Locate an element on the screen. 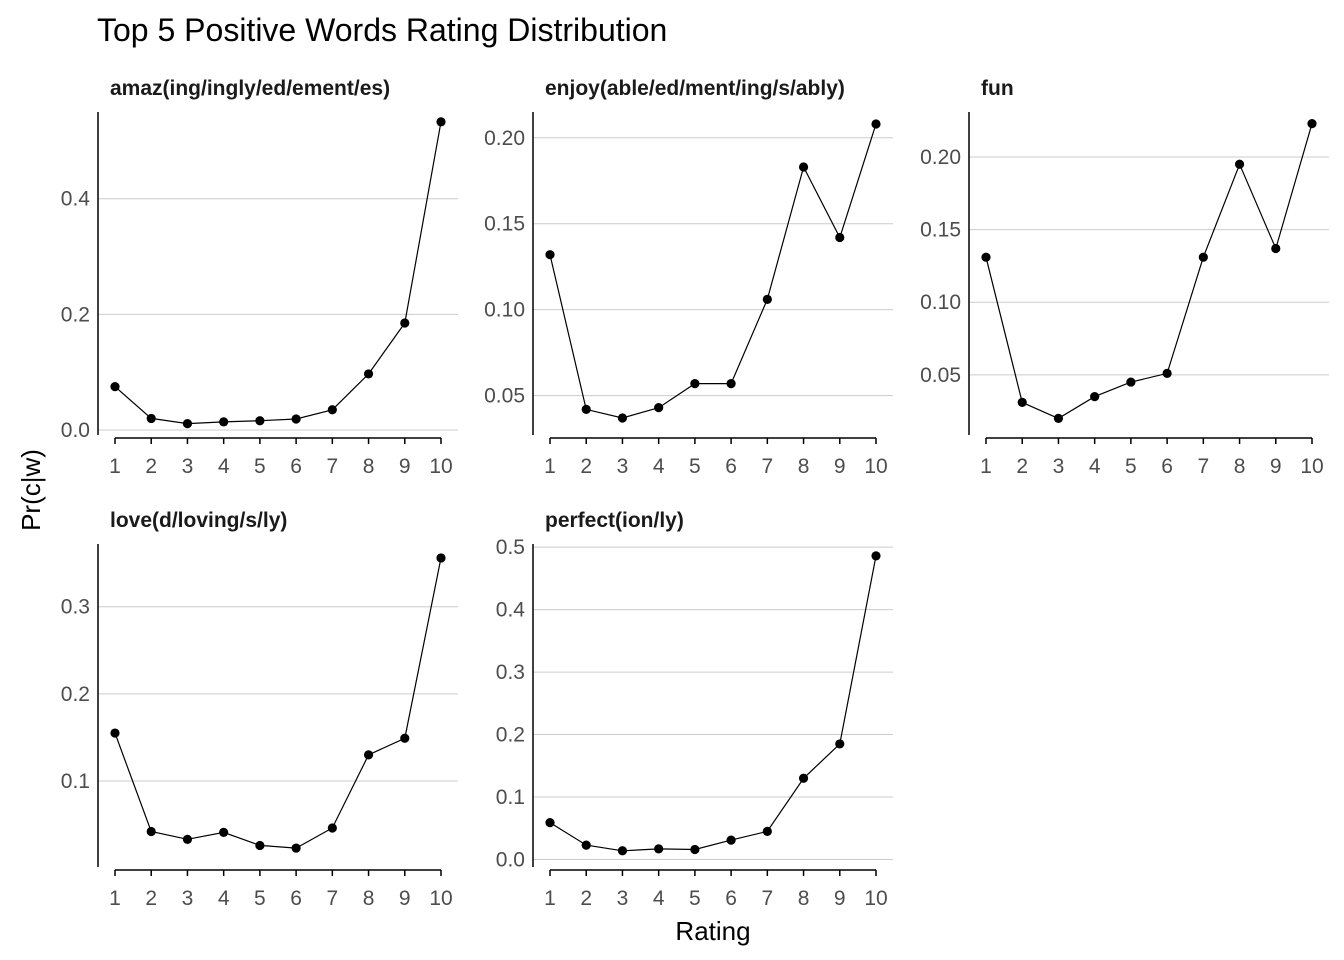 This screenshot has height=960, width=1344. y-tick-label: 0.4 is located at coordinates (76, 199).